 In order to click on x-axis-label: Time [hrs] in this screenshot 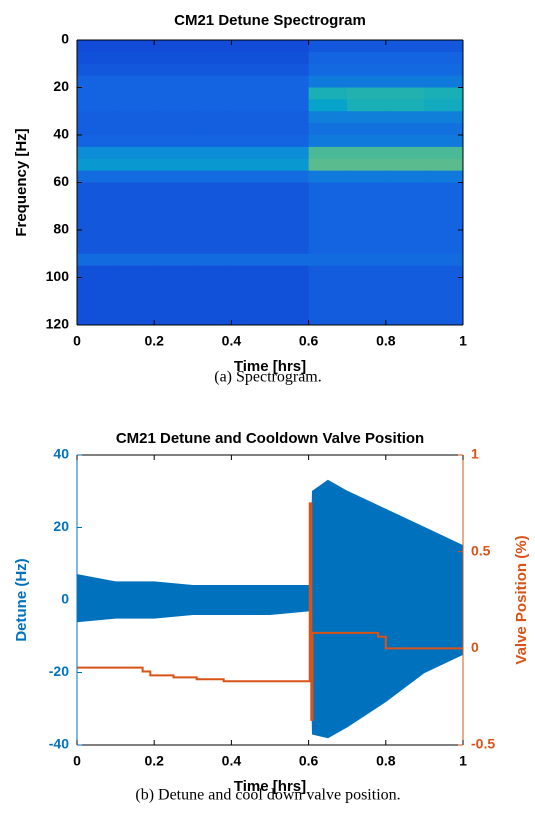, I will do `click(270, 366)`.